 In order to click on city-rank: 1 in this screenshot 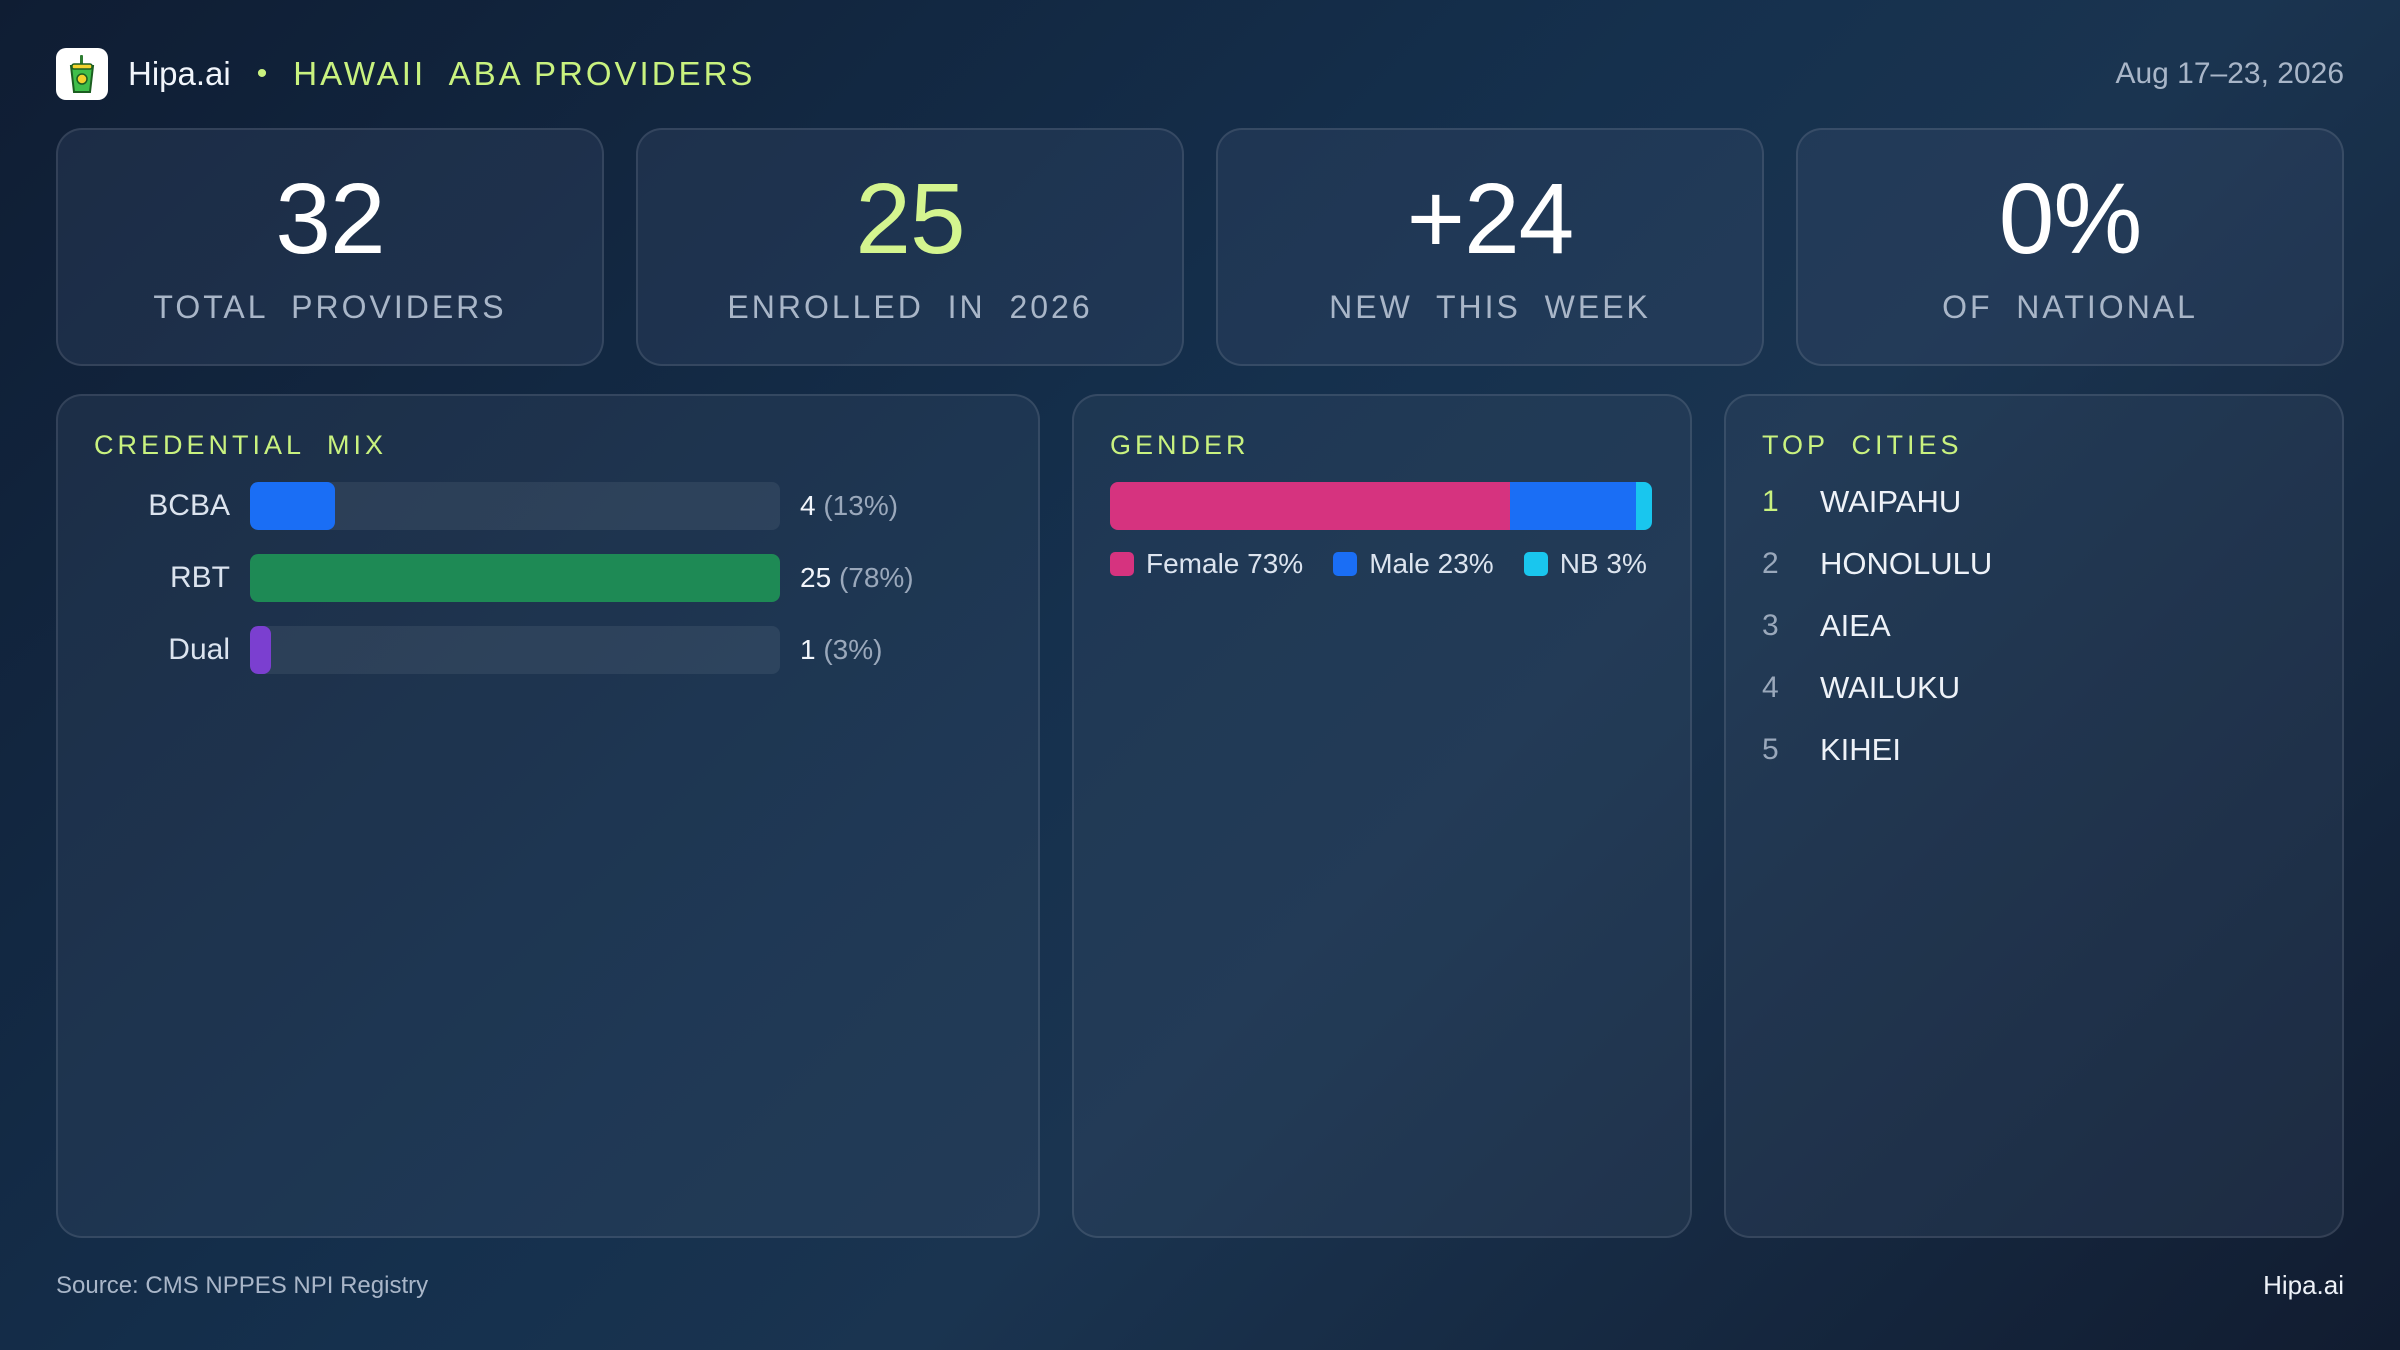, I will do `click(1770, 501)`.